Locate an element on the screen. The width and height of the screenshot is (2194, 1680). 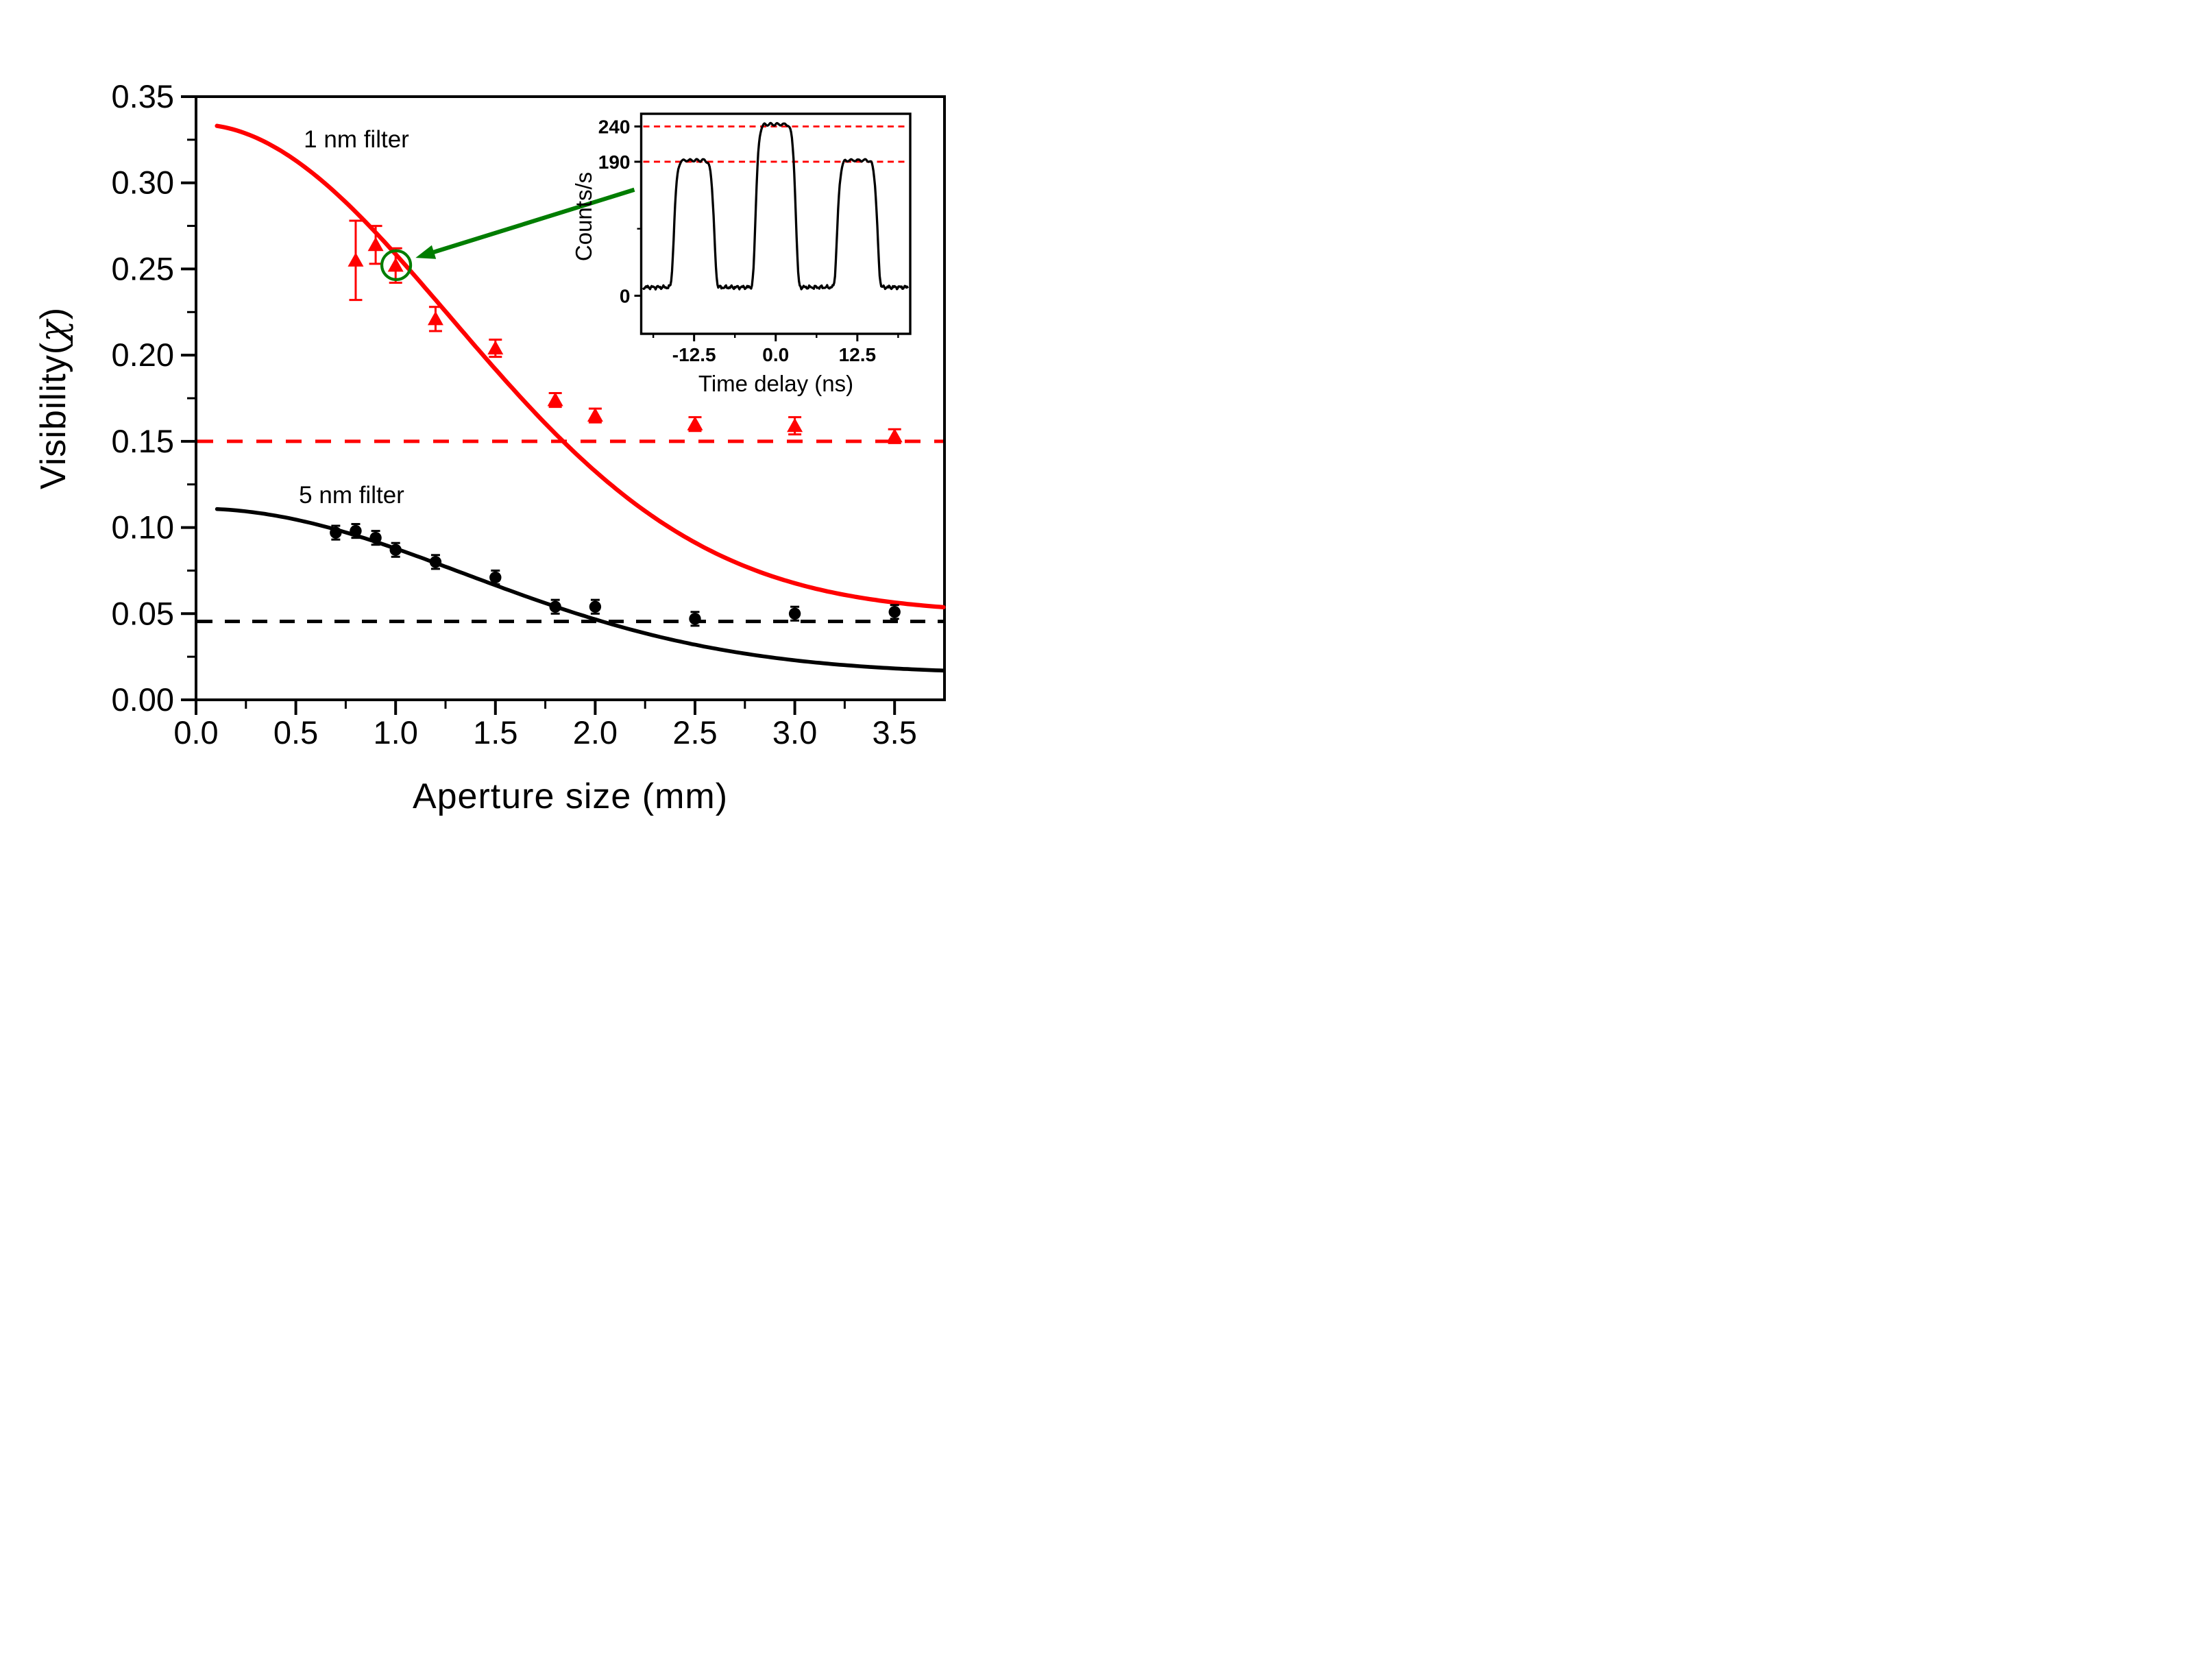
black-fit-curve is located at coordinates (580, 590).